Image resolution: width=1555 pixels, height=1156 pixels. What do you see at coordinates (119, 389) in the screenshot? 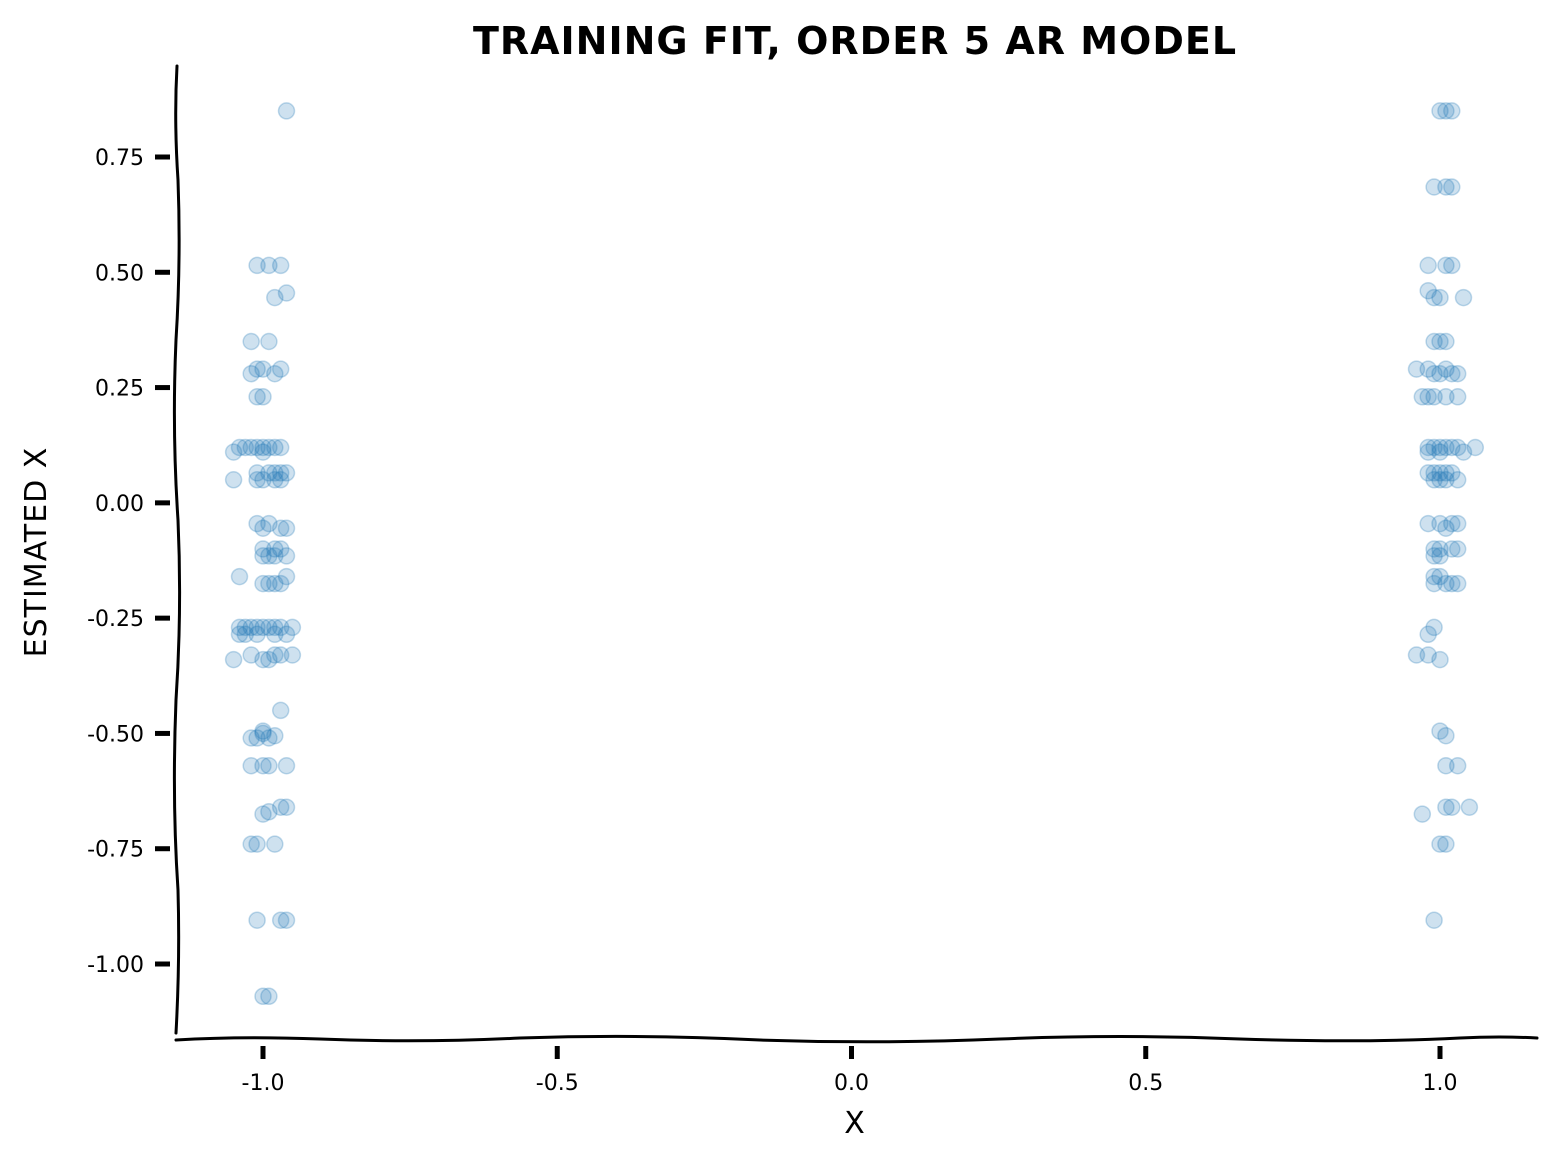
I see `y-tick-label: 0.25` at bounding box center [119, 389].